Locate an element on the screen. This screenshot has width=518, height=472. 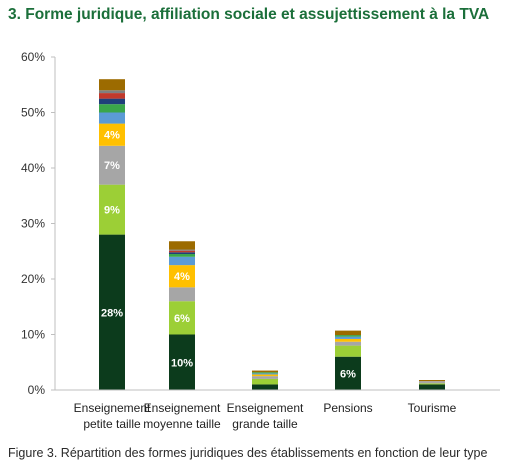
x-tick-label: Enseignement grande taille is located at coordinates (265, 416).